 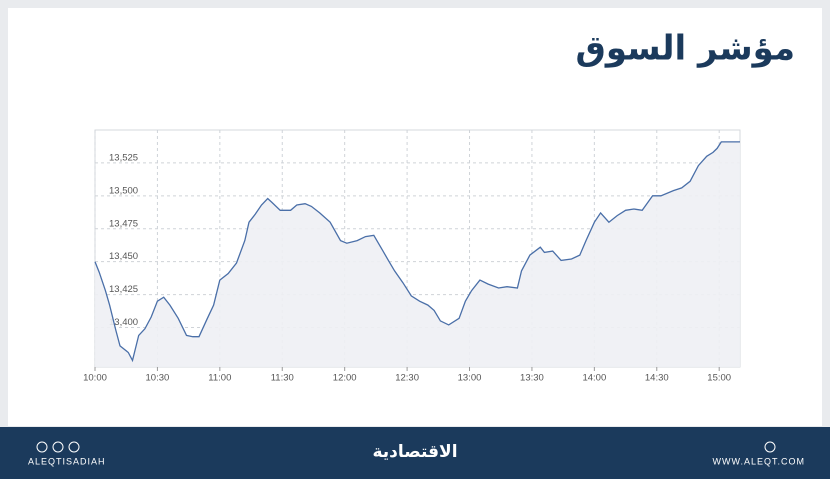 I want to click on y-tick-label: 13,400, so click(x=123, y=322).